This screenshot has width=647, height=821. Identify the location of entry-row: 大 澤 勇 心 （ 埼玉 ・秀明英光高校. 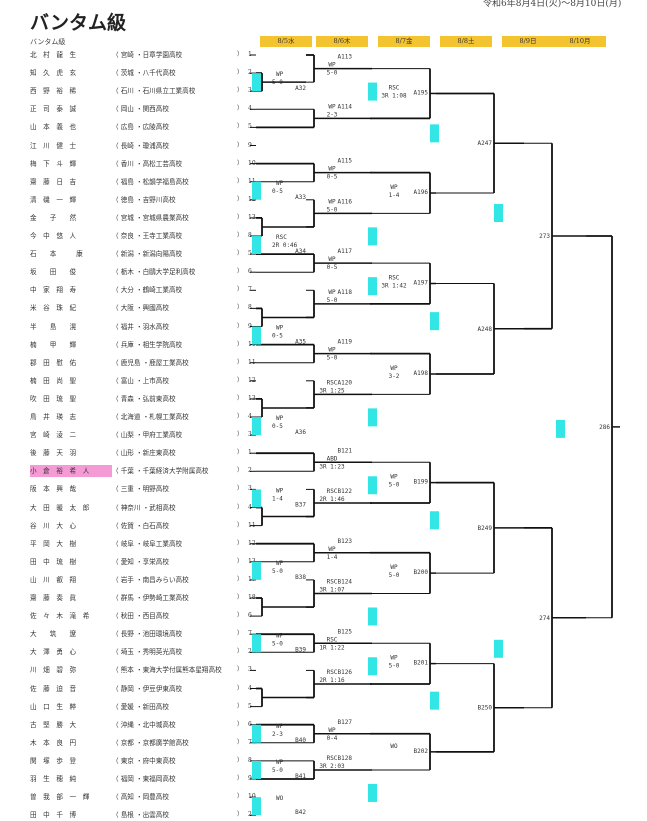
(106, 652).